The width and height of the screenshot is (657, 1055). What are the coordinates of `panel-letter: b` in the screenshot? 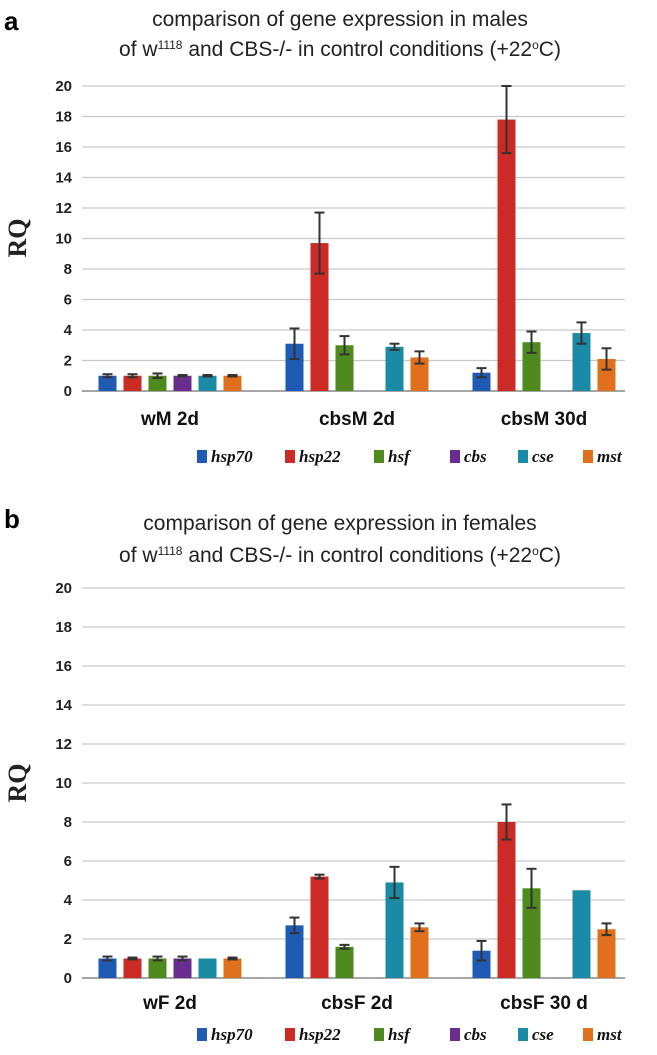 It's located at (12, 519).